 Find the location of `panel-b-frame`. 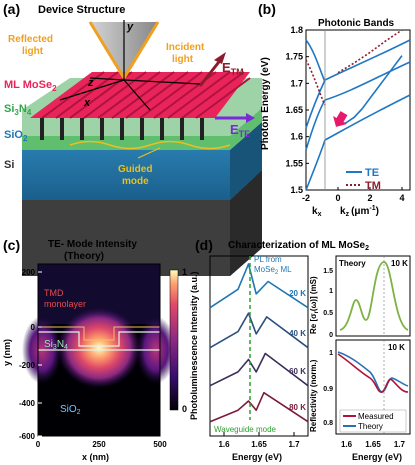

panel-b-frame is located at coordinates (358, 110).